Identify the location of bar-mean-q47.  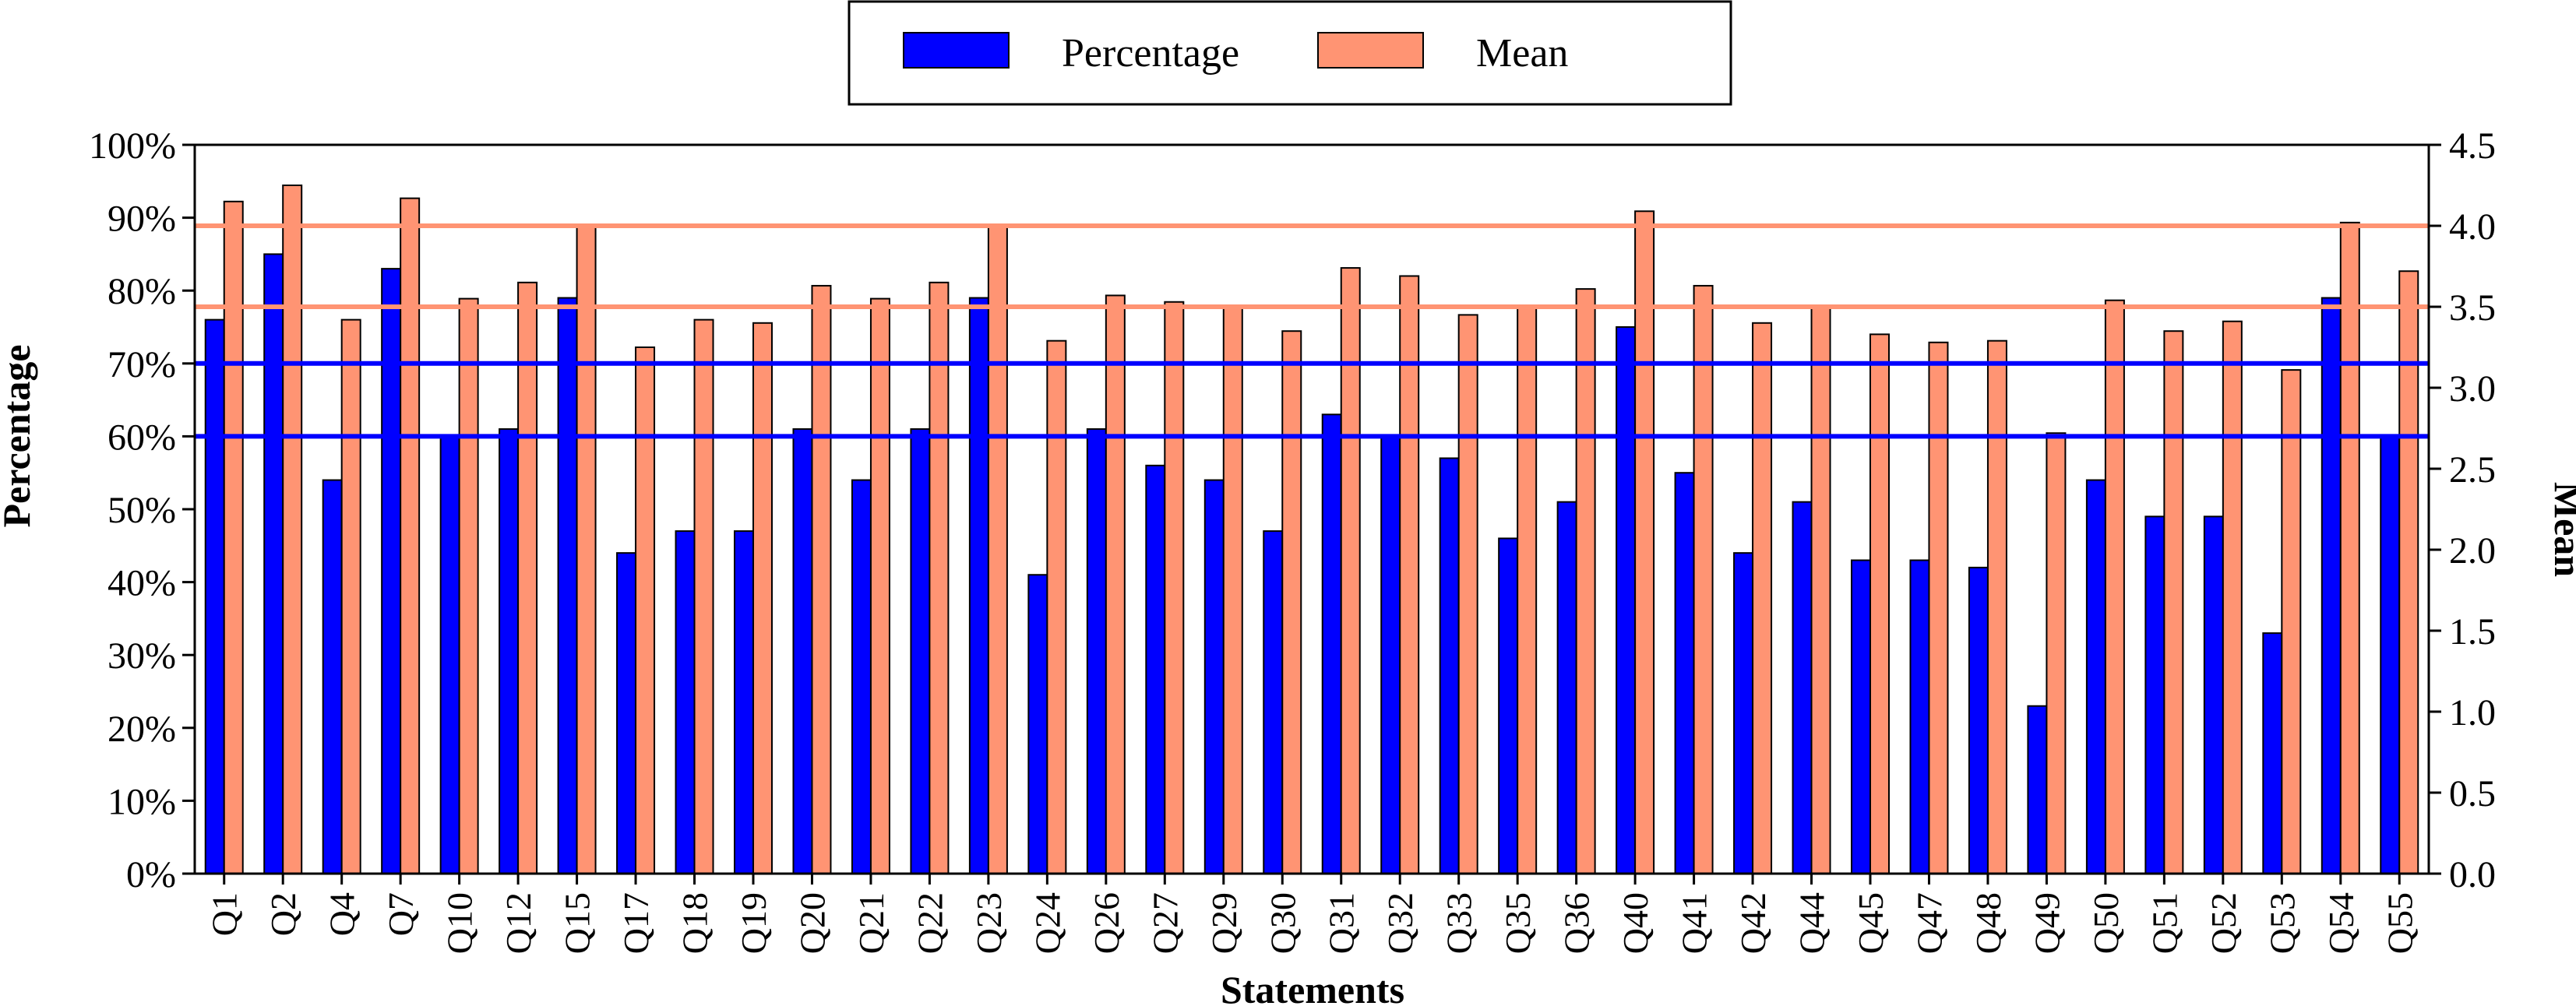
(1938, 607).